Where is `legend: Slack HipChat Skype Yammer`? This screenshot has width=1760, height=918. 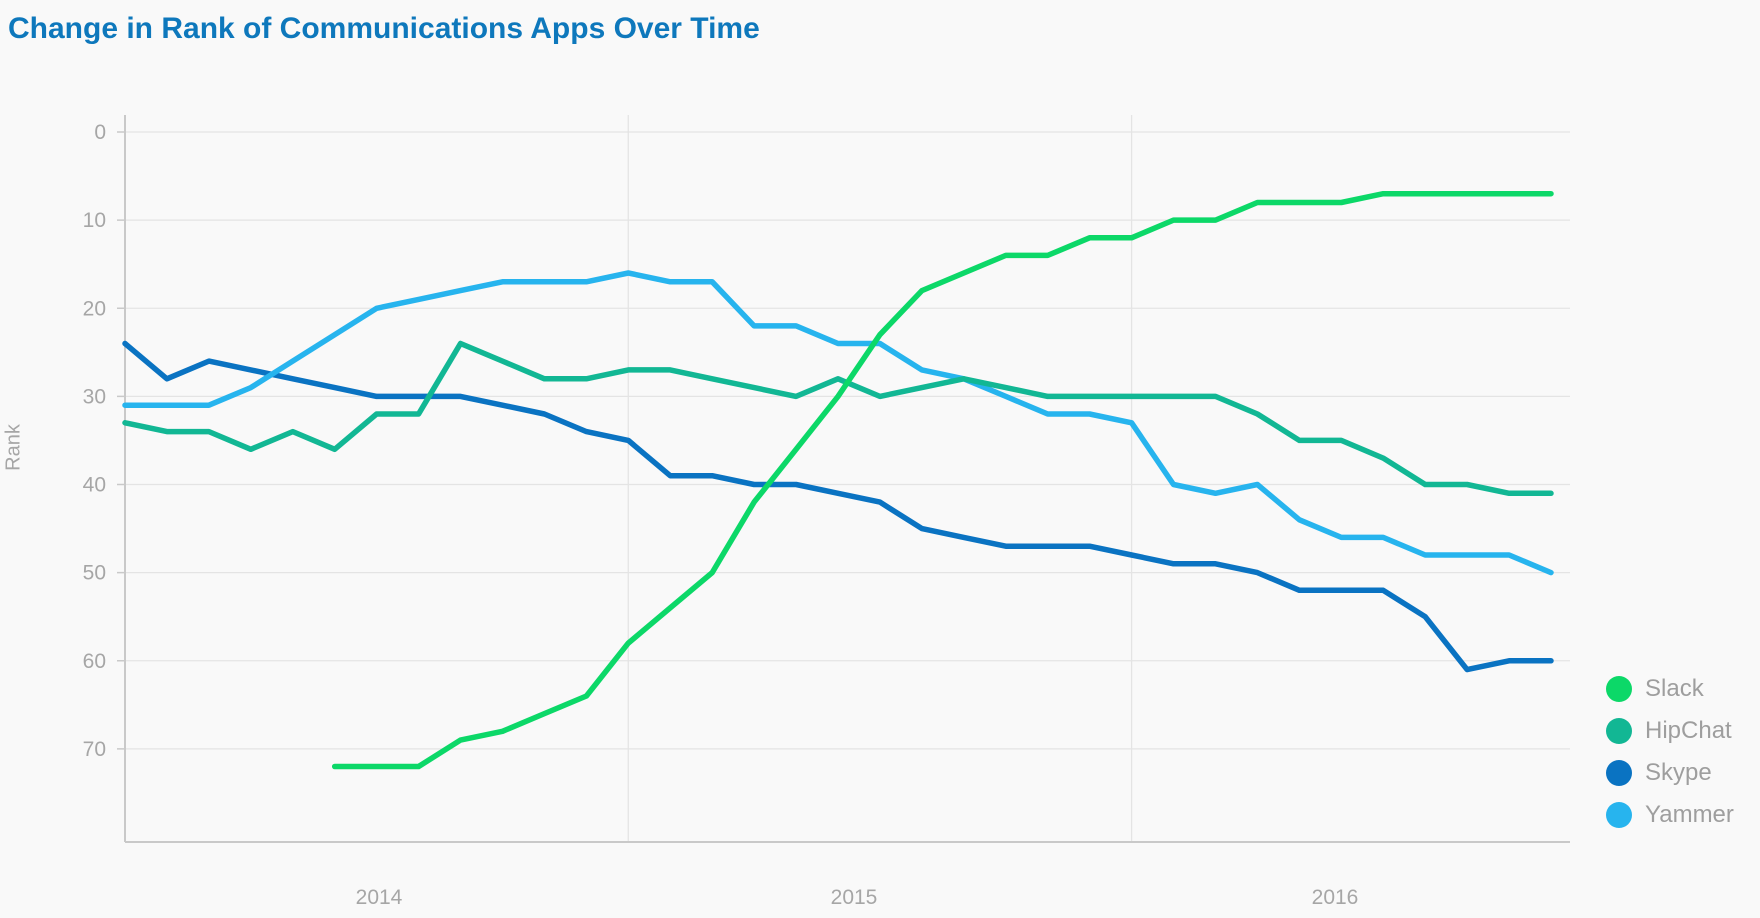 legend: Slack HipChat Skype Yammer is located at coordinates (1670, 752).